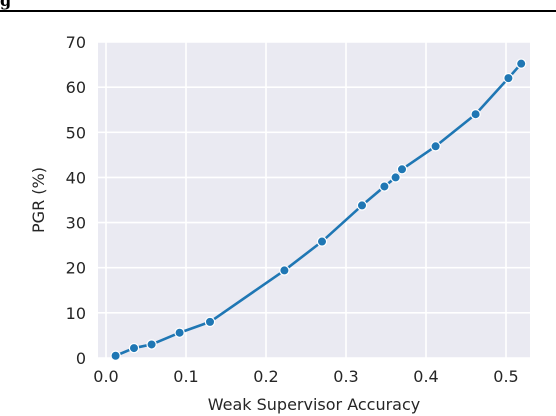 This screenshot has height=416, width=556. I want to click on x-tick-label: 0.0, so click(105, 376).